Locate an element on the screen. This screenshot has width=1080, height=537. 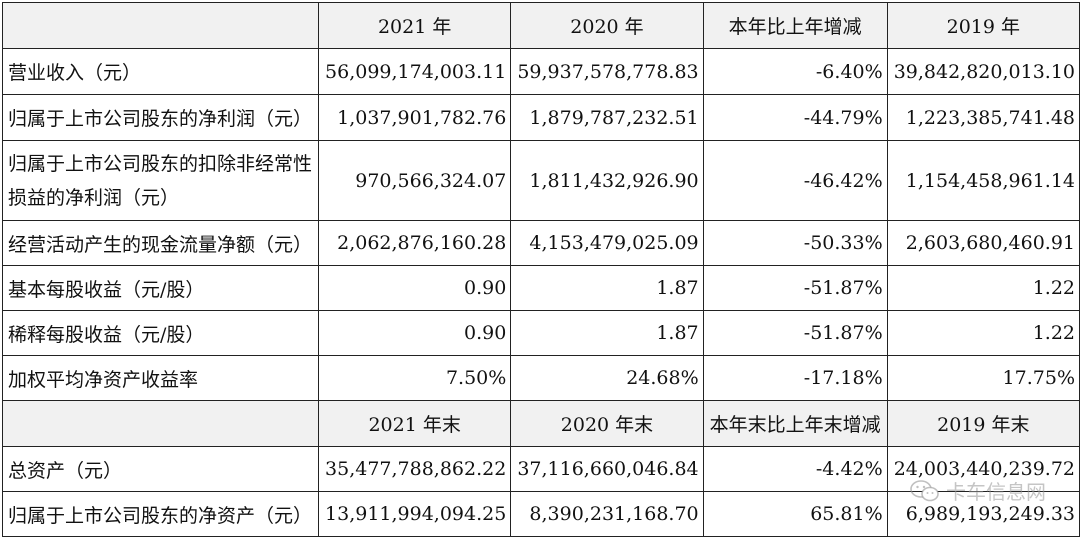
header-2021: 2021 年 is located at coordinates (415, 25).